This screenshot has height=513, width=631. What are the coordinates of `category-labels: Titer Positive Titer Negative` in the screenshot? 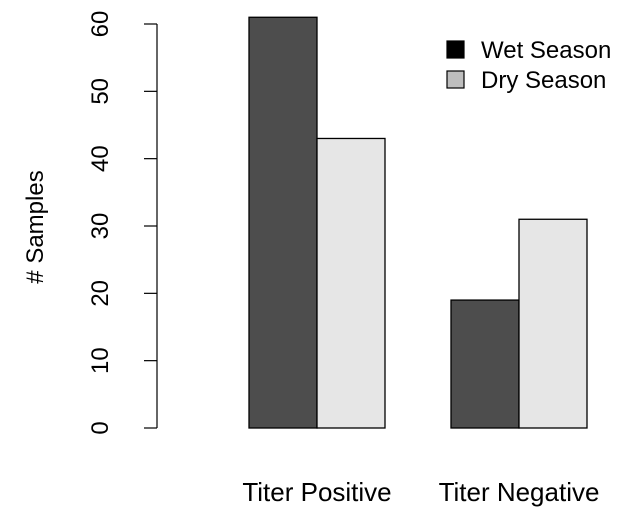 It's located at (420, 492).